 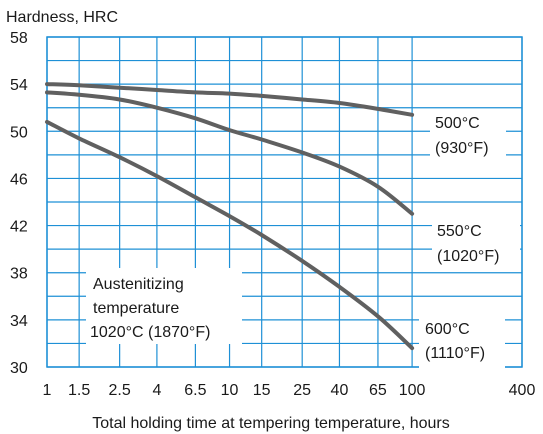 I want to click on y-axis-title: Hardness, HRC, so click(x=62, y=17).